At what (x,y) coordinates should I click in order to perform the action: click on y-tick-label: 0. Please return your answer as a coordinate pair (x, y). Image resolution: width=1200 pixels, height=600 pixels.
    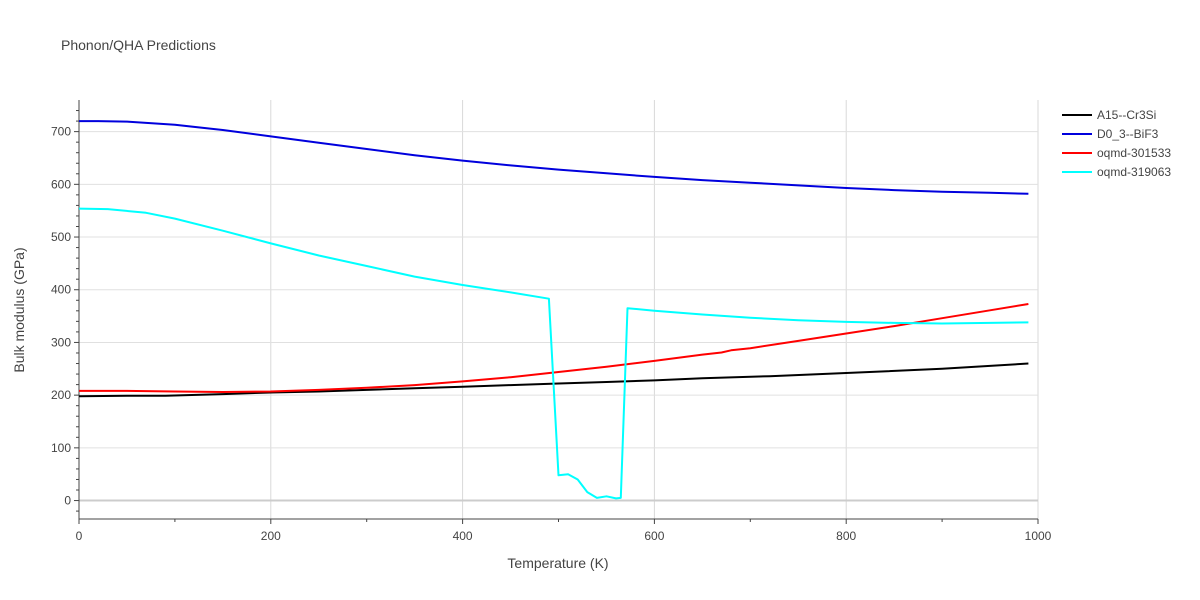
    Looking at the image, I should click on (67, 501).